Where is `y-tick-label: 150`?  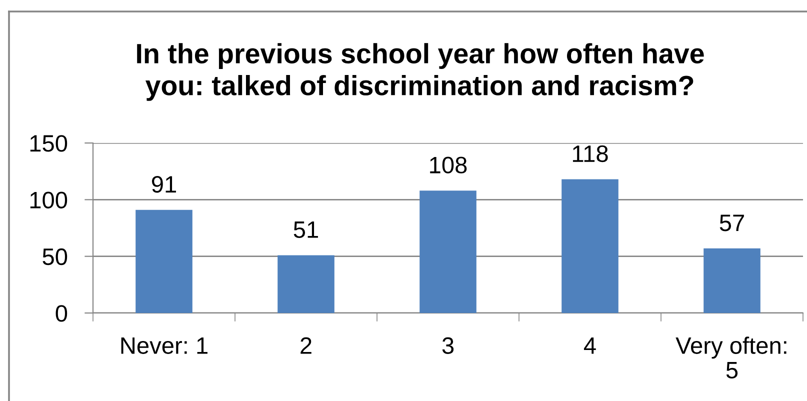
y-tick-label: 150 is located at coordinates (49, 143).